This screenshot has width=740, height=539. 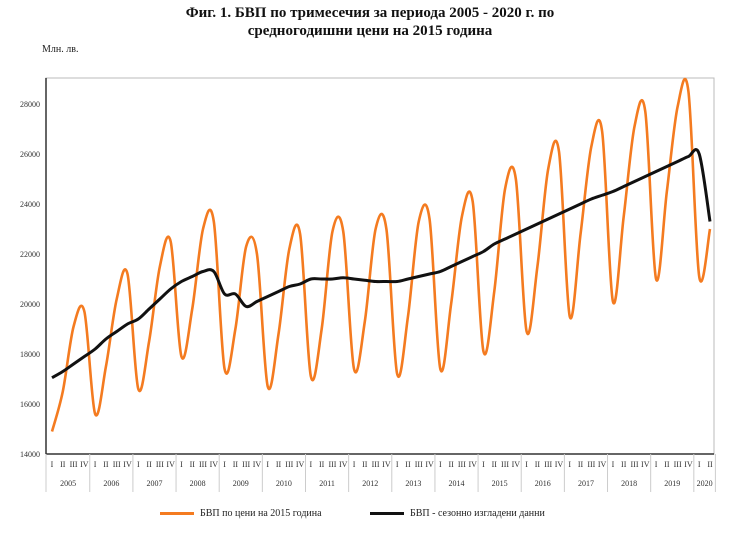 I want to click on legend-swatch-black, so click(x=387, y=513).